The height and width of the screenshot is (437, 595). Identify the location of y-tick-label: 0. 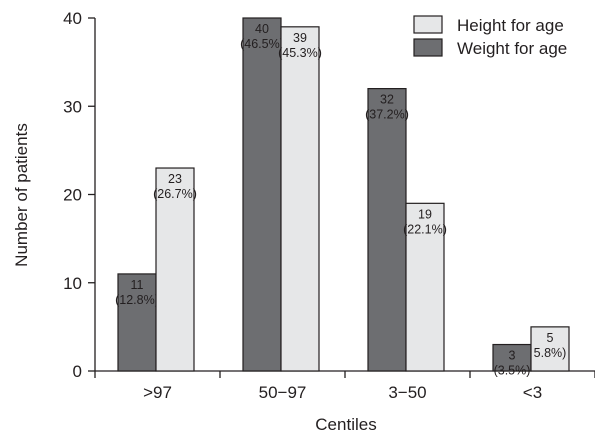
(77, 371).